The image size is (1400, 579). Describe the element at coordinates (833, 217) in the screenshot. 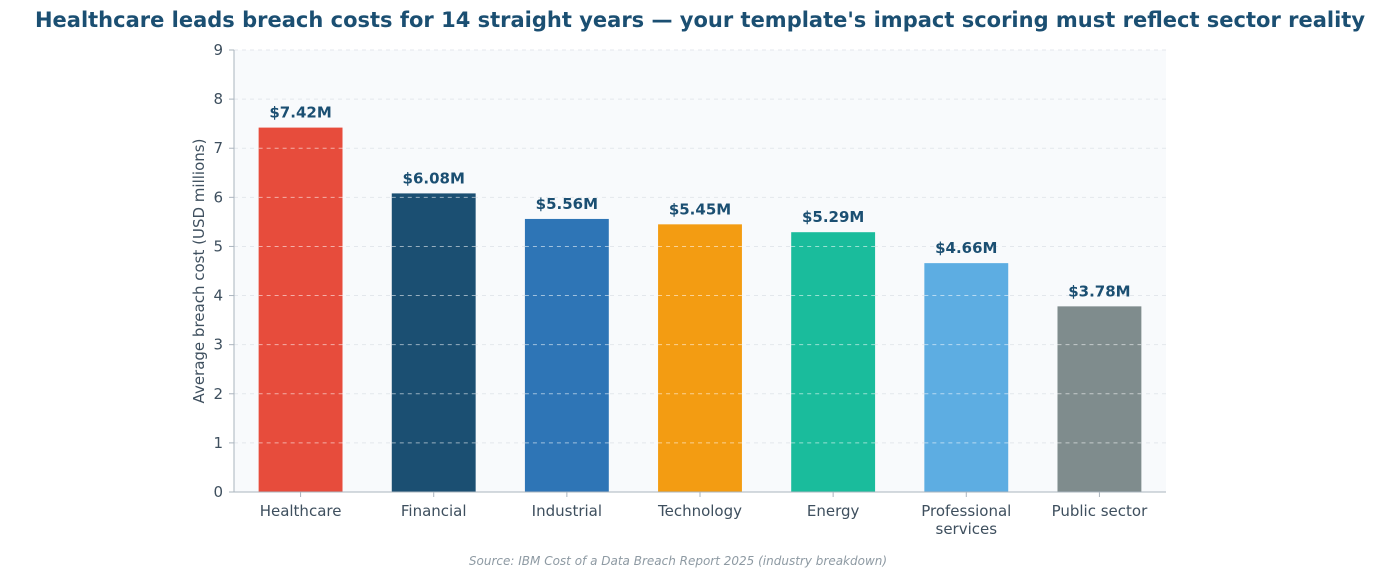

I see `data-label: $5.29M` at that location.